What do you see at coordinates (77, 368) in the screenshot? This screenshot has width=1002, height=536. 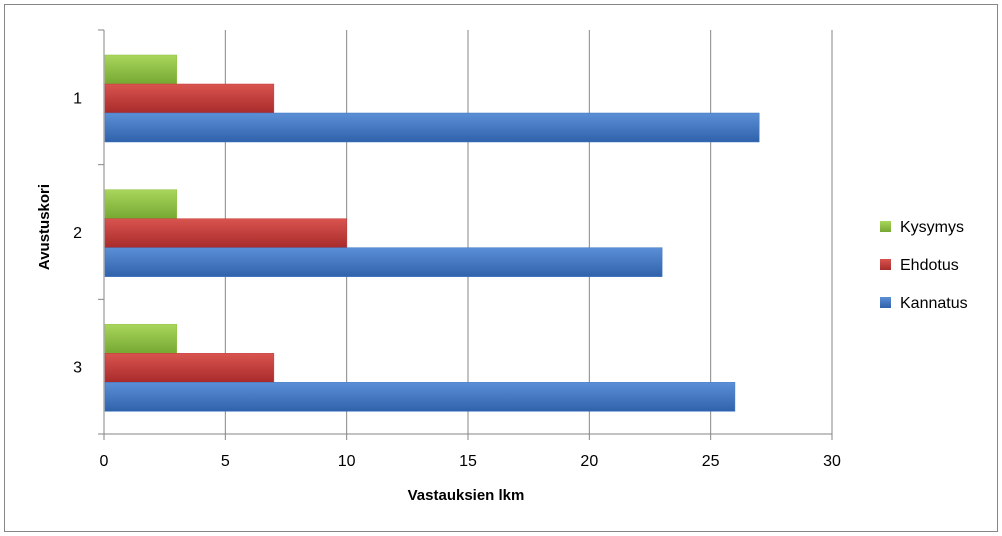 I see `y-tick-label-3: 3` at bounding box center [77, 368].